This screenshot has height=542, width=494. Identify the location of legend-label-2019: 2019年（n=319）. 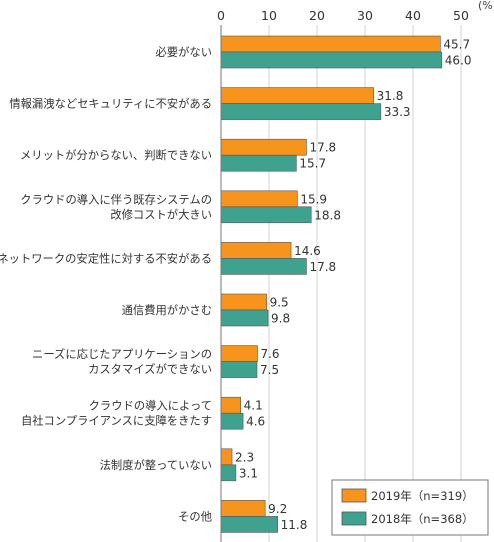
(422, 496).